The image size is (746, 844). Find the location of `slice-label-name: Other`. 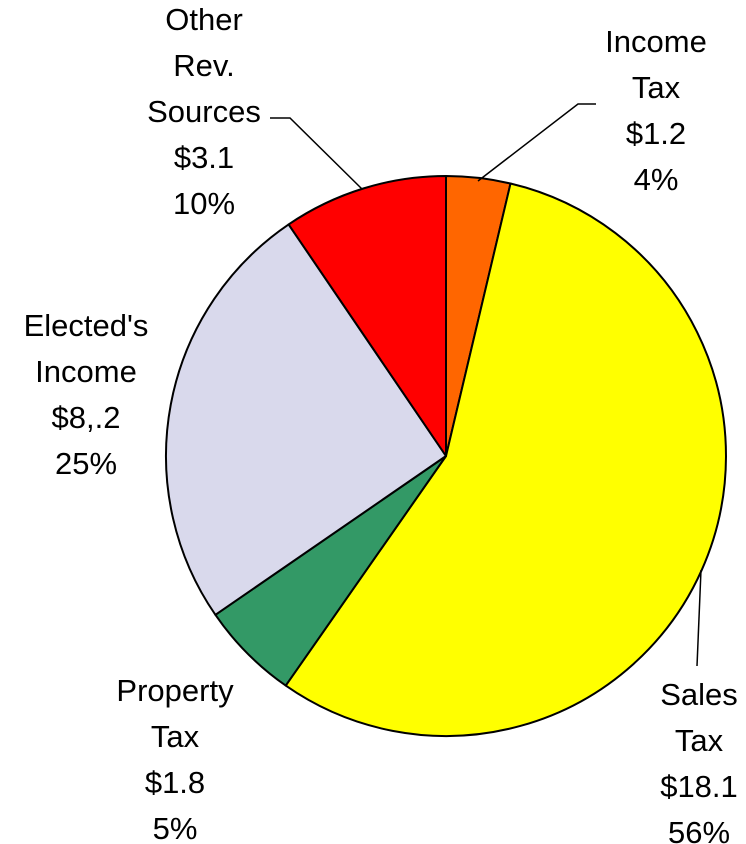

slice-label-name: Other is located at coordinates (204, 19).